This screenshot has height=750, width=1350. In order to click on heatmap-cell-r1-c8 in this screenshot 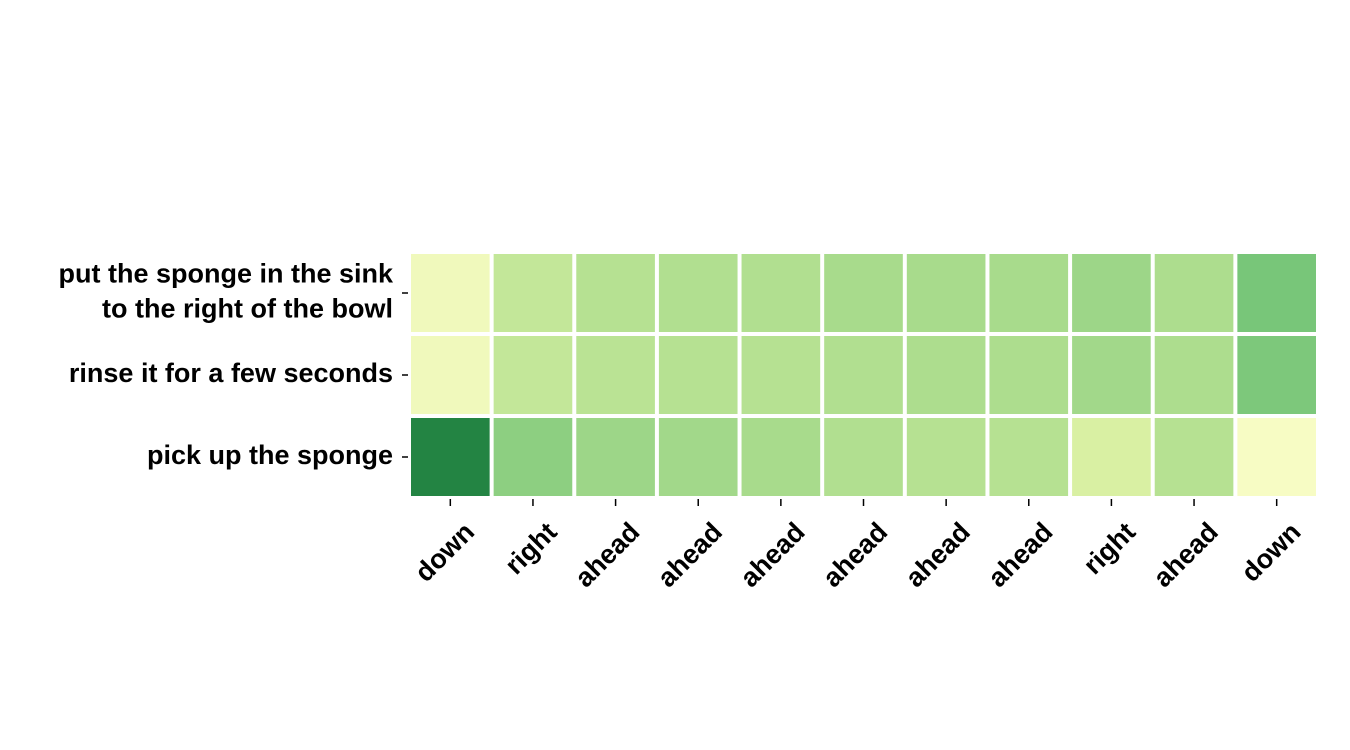, I will do `click(1111, 375)`.